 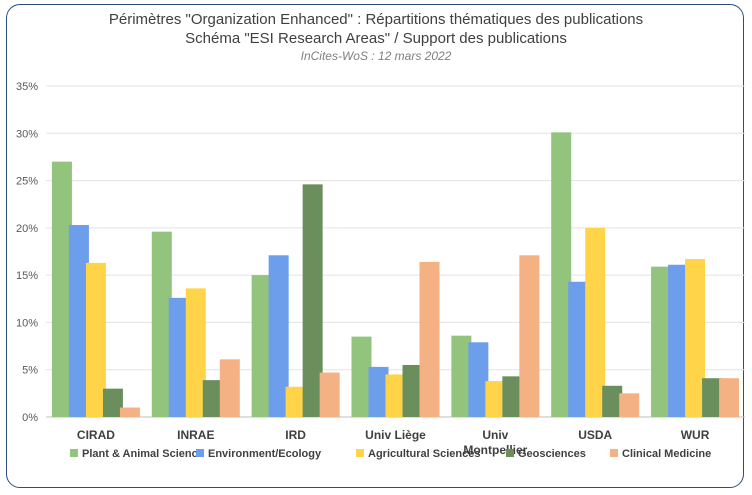 I want to click on legend-label: Agricultural Sciences, so click(x=424, y=454).